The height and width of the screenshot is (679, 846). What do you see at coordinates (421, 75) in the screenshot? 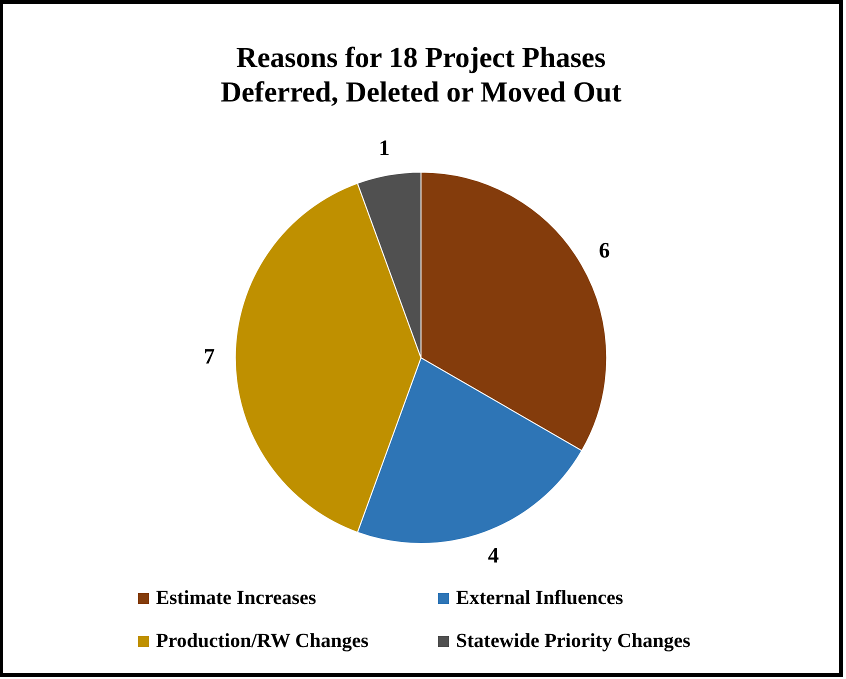
I see `chart-title: Reasons for 18 Project Phases Deferred, Deleted or Moved Out` at bounding box center [421, 75].